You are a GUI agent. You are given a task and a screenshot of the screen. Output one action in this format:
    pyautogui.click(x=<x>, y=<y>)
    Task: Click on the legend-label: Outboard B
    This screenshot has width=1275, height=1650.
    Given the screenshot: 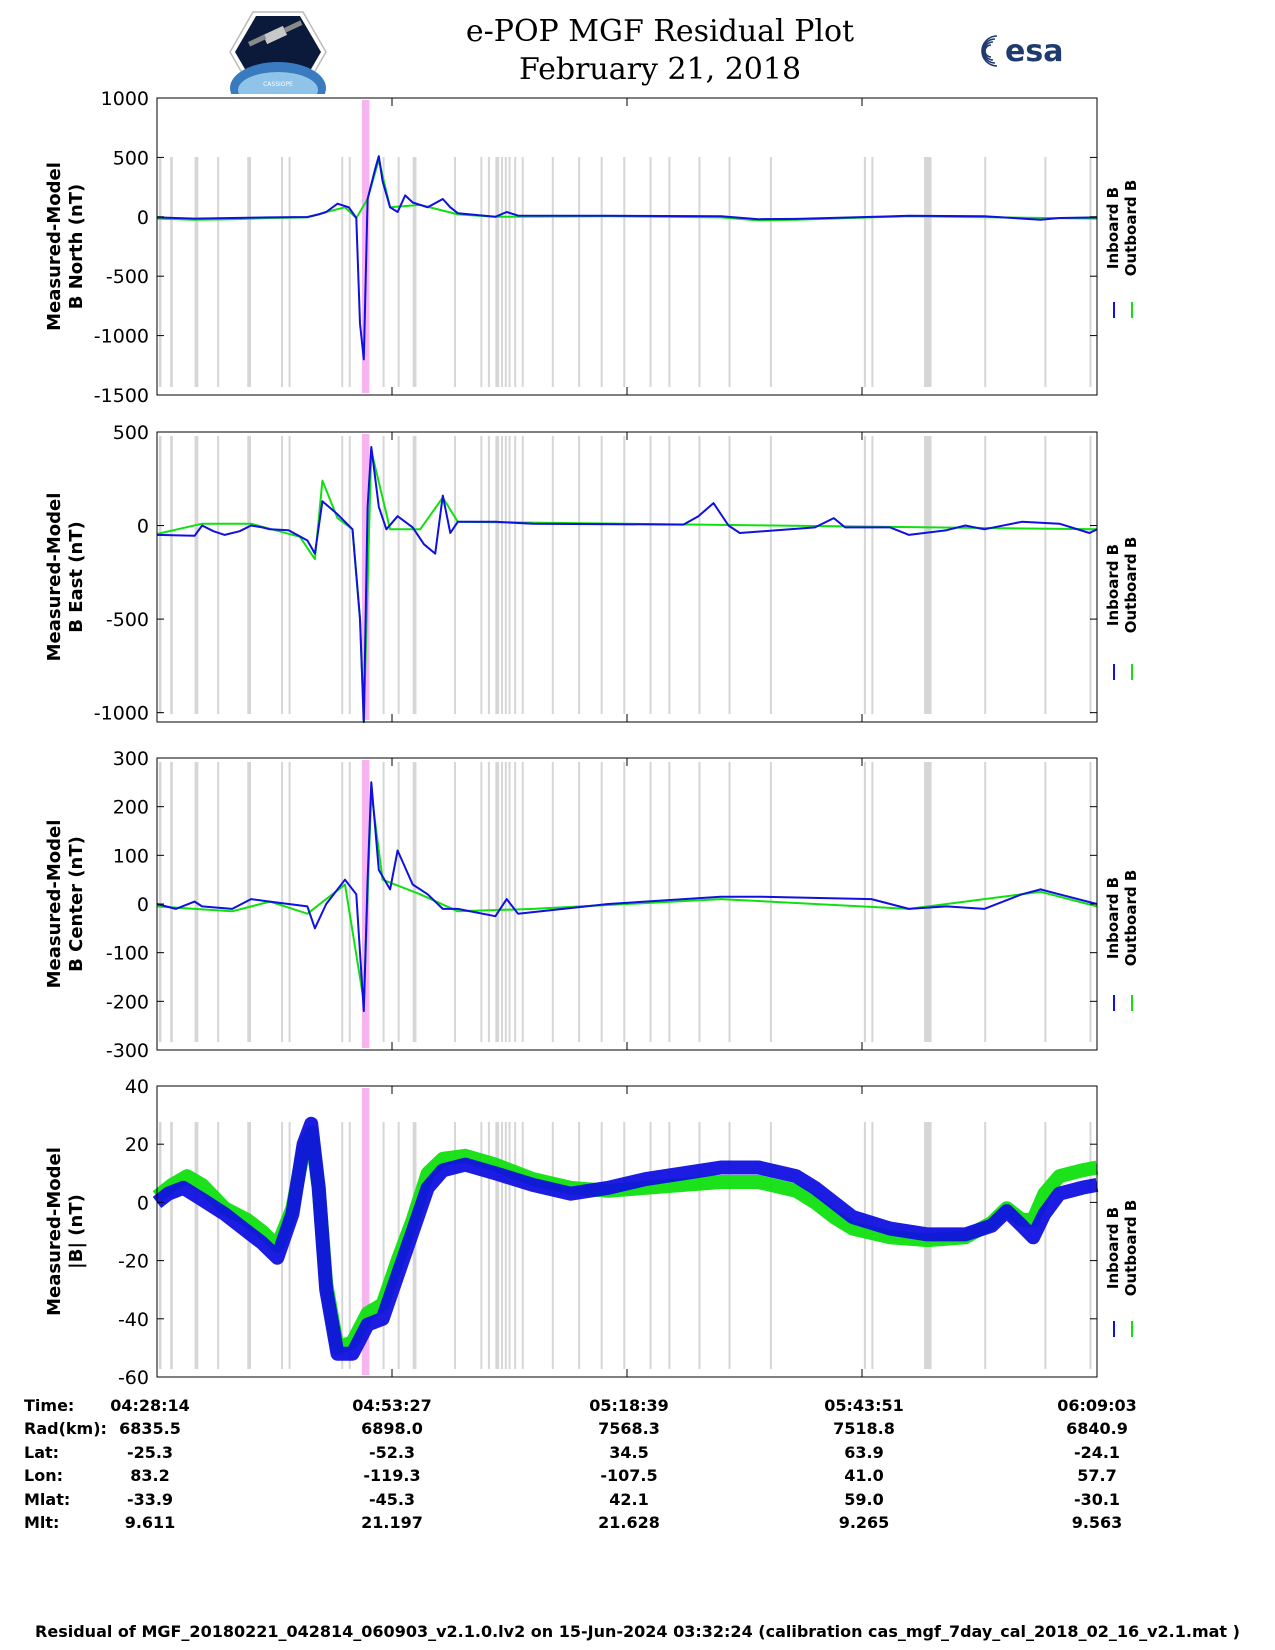 What is the action you would take?
    pyautogui.click(x=1131, y=228)
    